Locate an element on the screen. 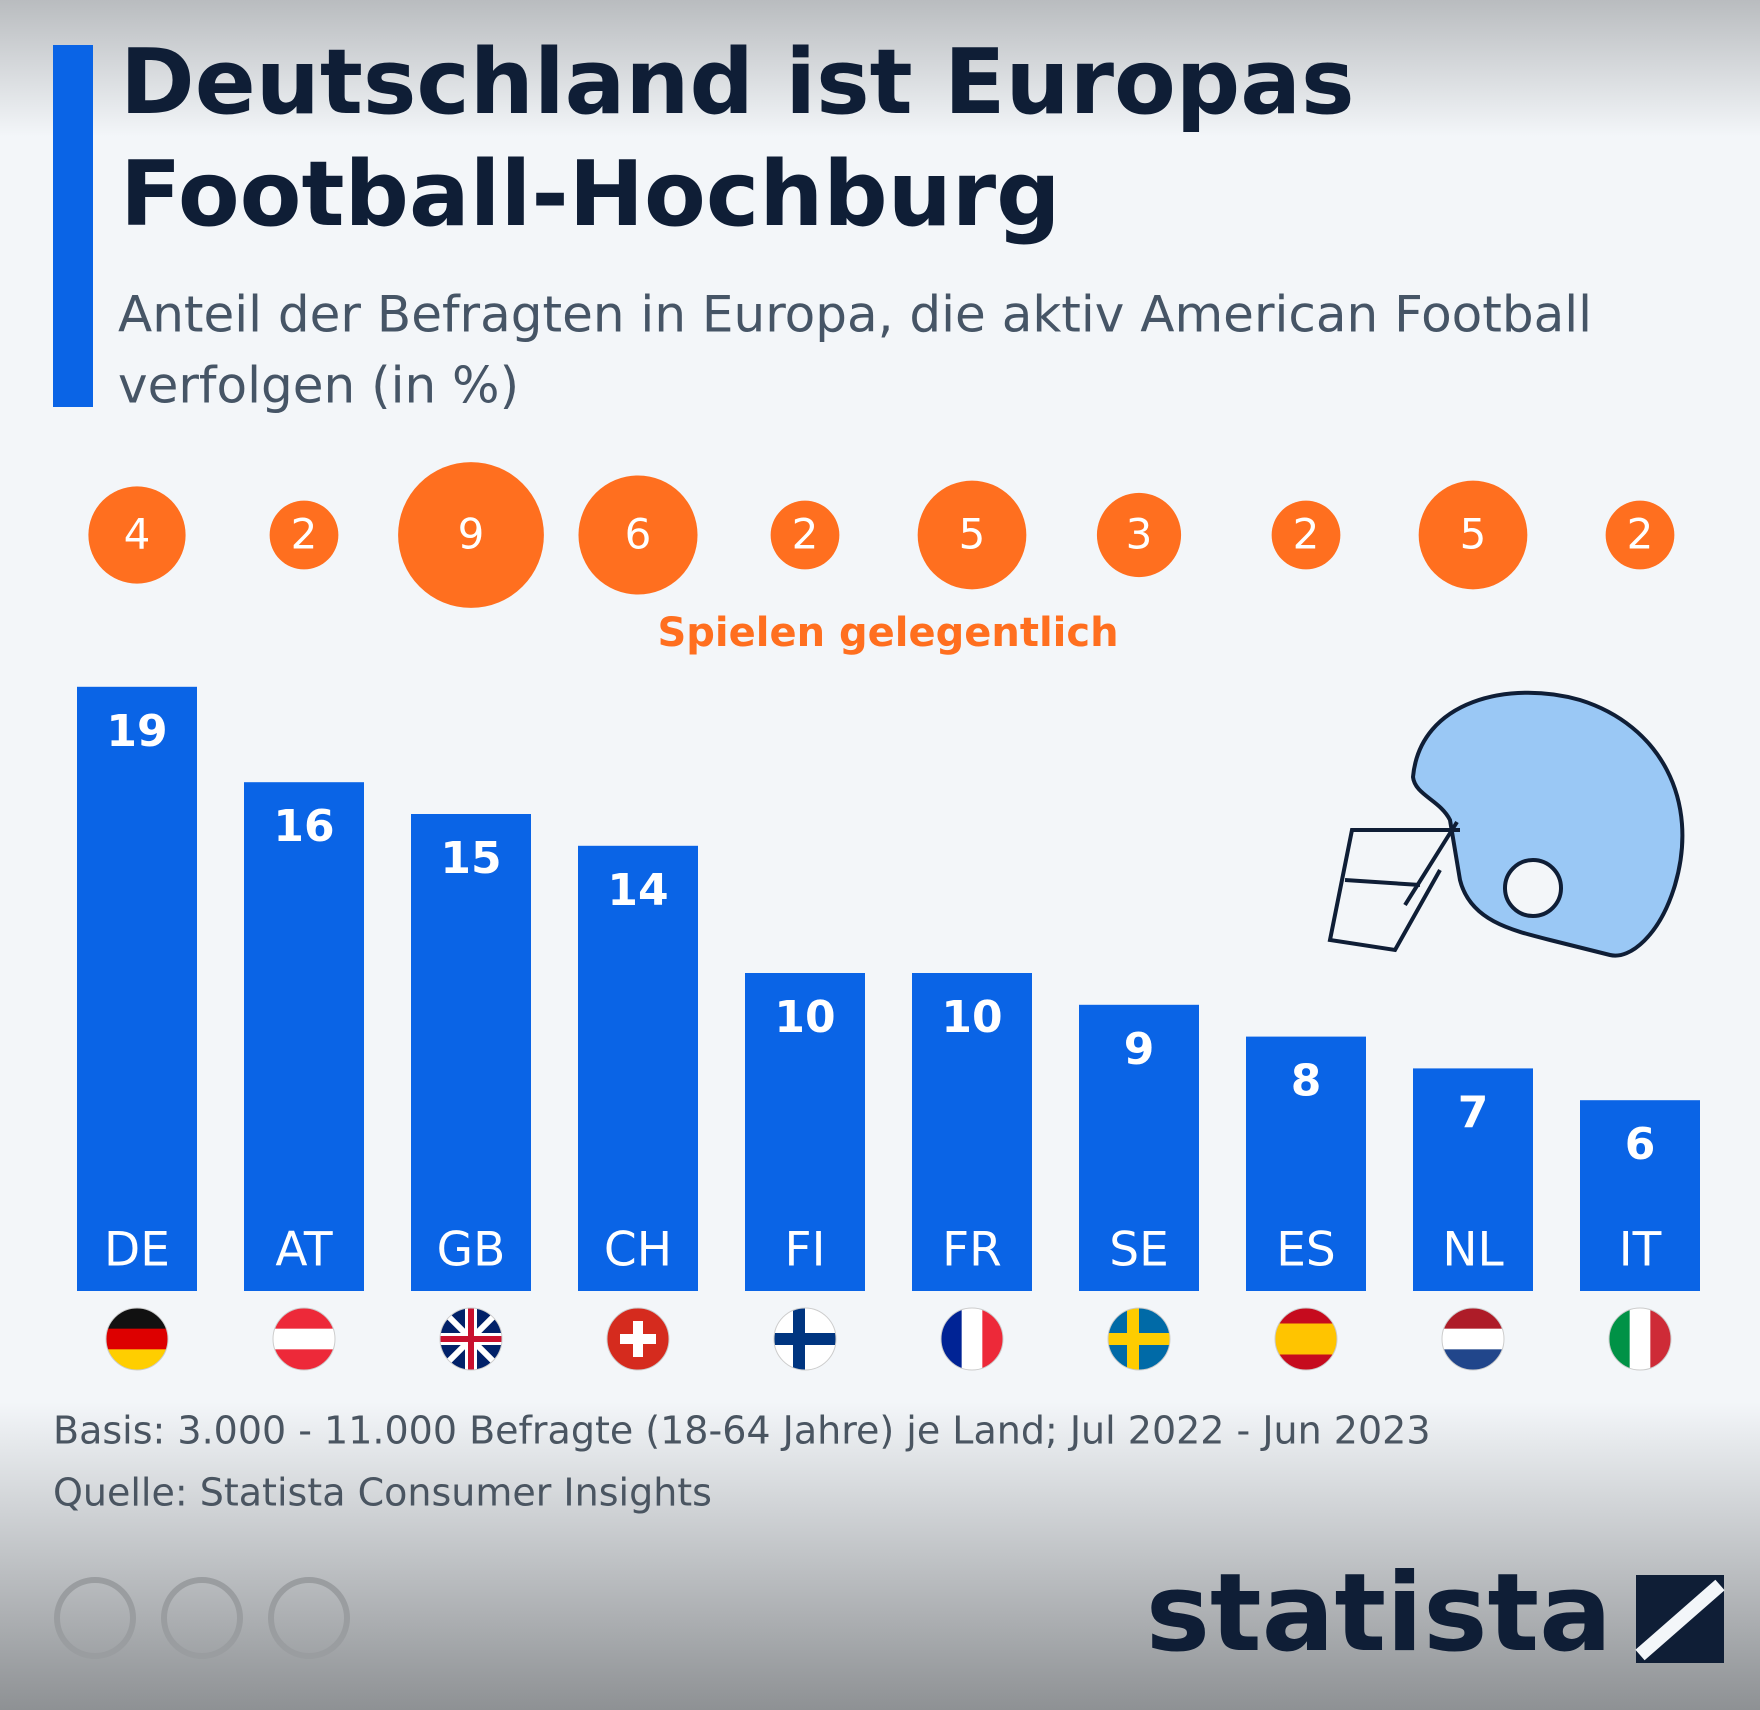  value-label: 15 is located at coordinates (470, 858).